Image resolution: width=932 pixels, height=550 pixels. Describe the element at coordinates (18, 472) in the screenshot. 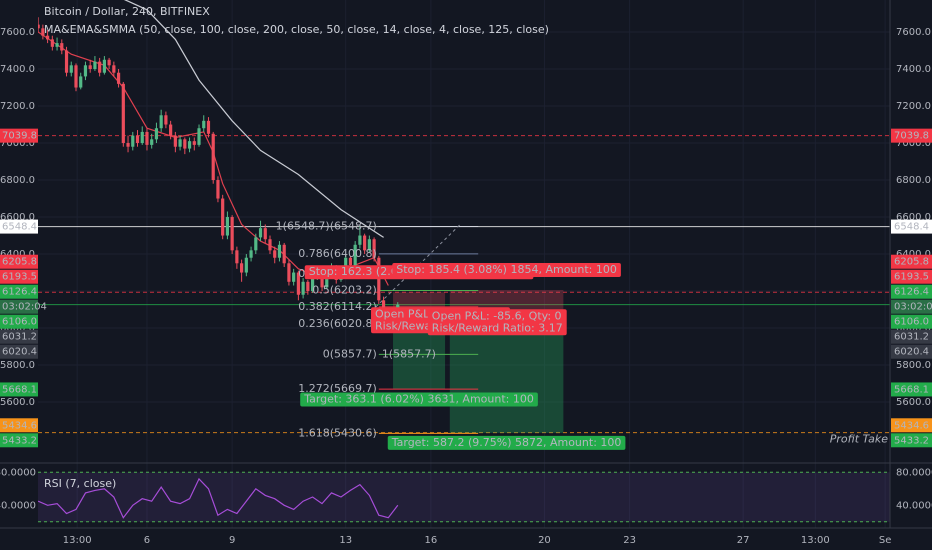

I see `rsi-tick-label: 80.0000` at that location.